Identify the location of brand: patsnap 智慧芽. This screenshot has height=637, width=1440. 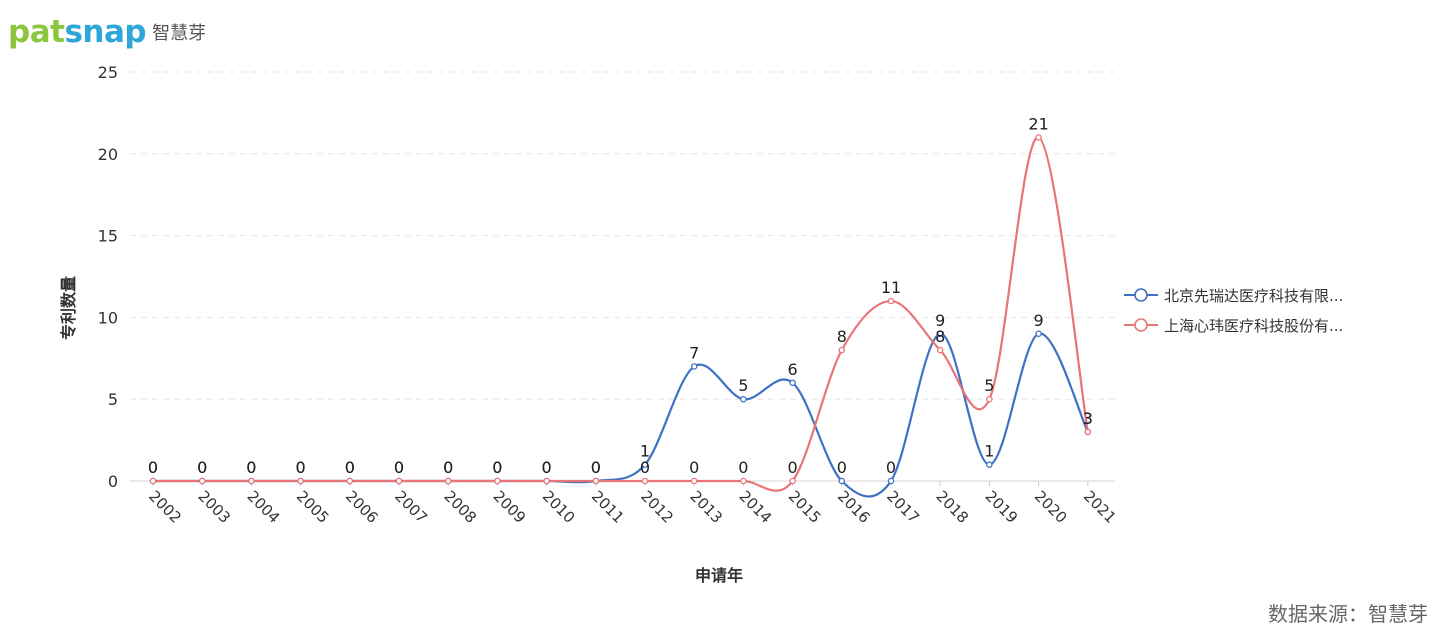
(107, 32).